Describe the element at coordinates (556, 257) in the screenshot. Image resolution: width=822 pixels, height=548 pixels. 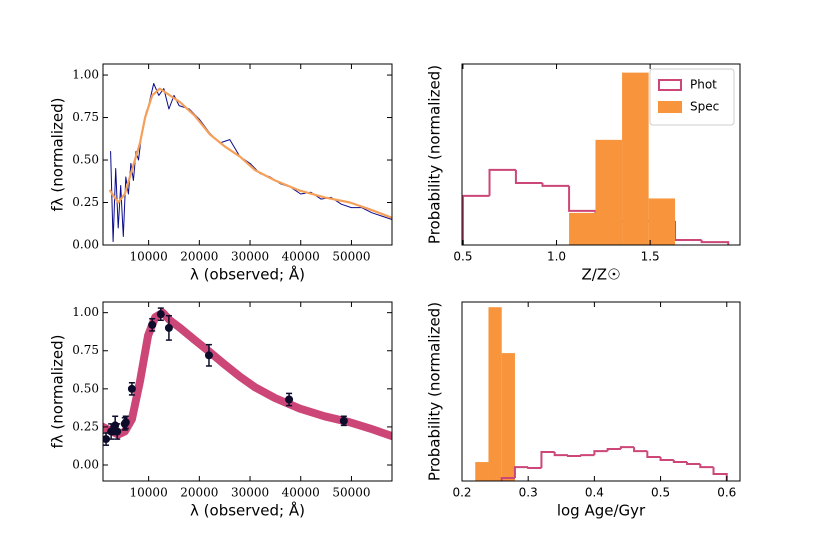
I see `x-tick-label: 1.0` at that location.